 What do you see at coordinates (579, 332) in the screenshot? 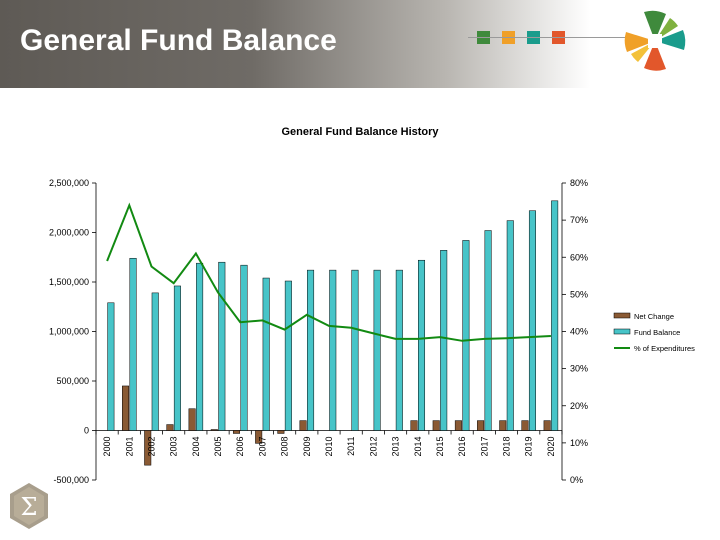
I see `y-right-tick-label: 40%` at bounding box center [579, 332].